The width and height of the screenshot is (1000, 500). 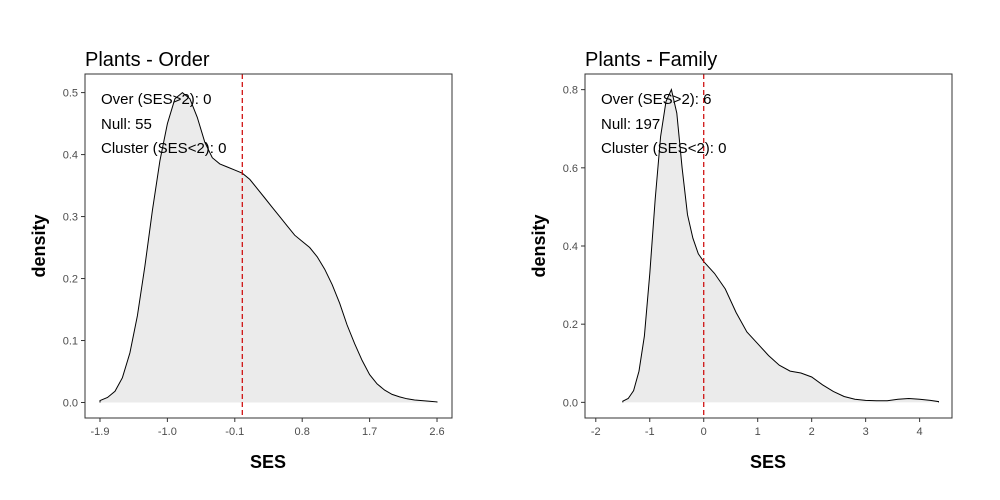 What do you see at coordinates (436, 432) in the screenshot?
I see `x-tick-label: 2.6` at bounding box center [436, 432].